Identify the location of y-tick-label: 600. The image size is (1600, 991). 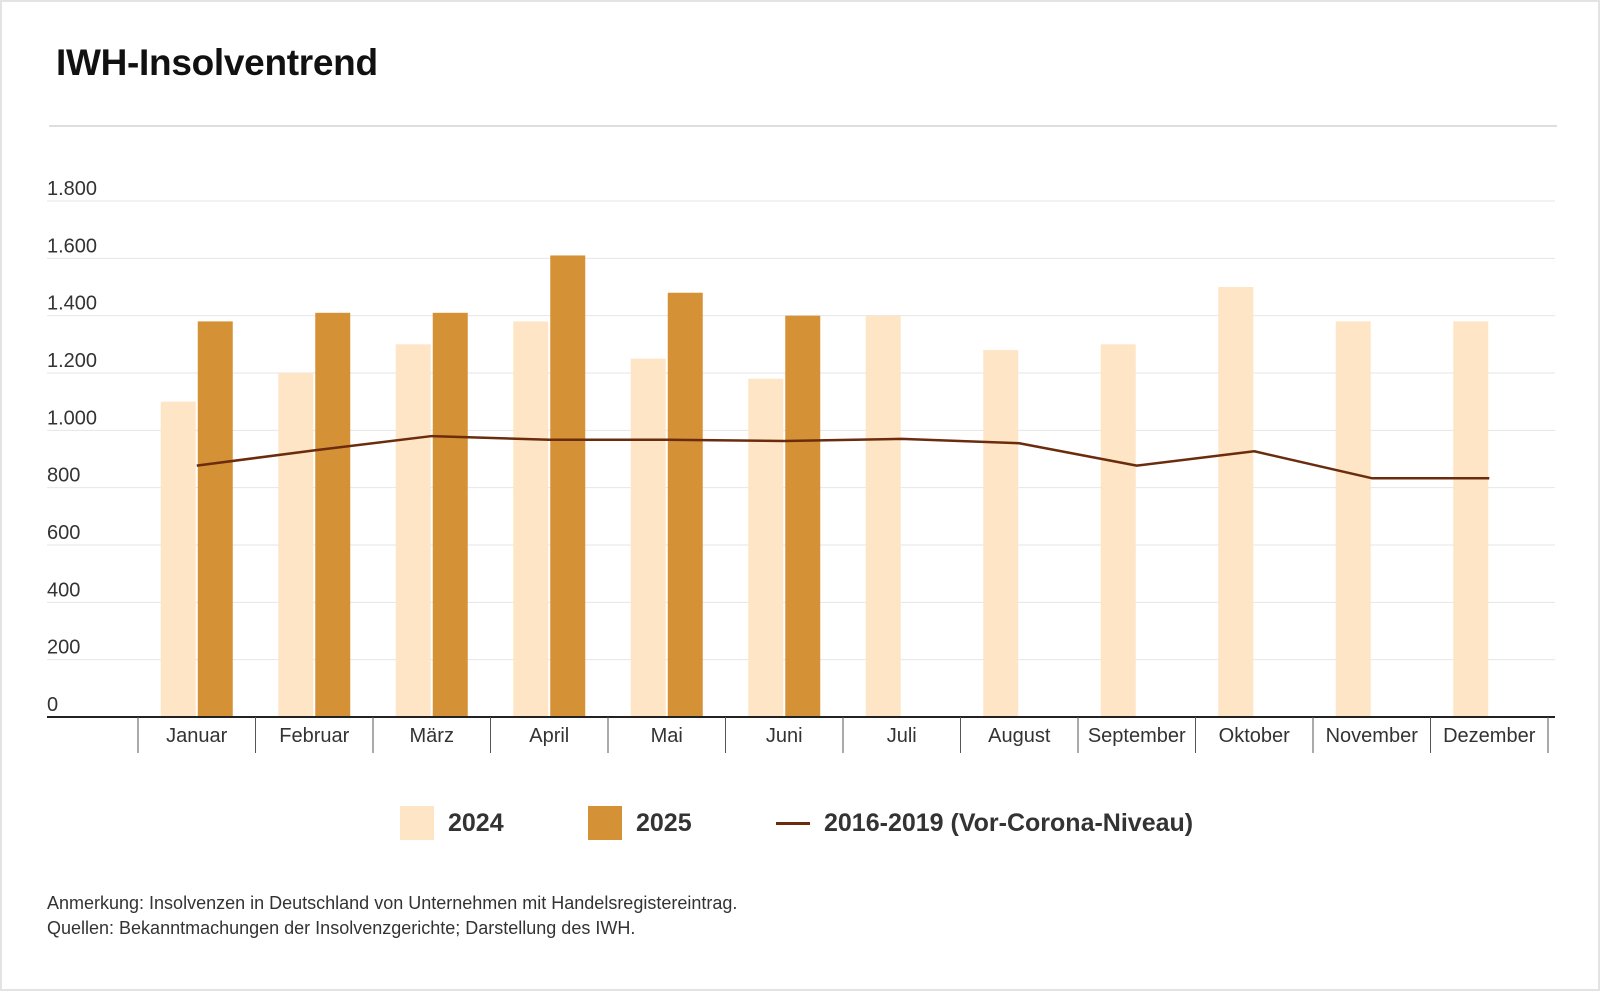
(63, 533).